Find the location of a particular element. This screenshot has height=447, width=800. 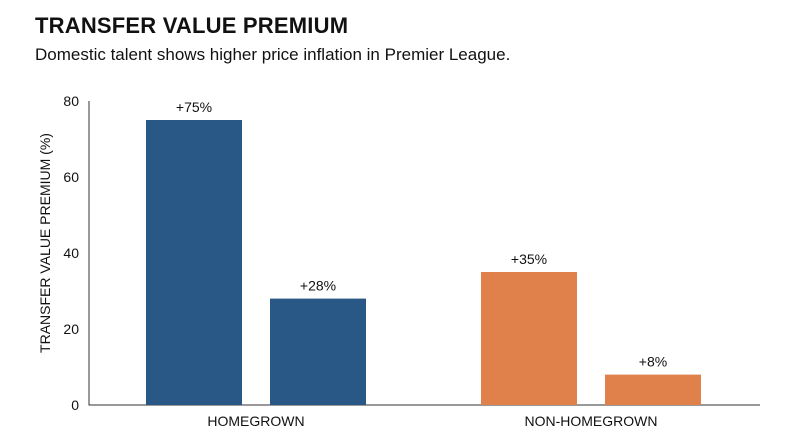

chart-title: TRANSFER VALUE PREMIUM is located at coordinates (192, 25).